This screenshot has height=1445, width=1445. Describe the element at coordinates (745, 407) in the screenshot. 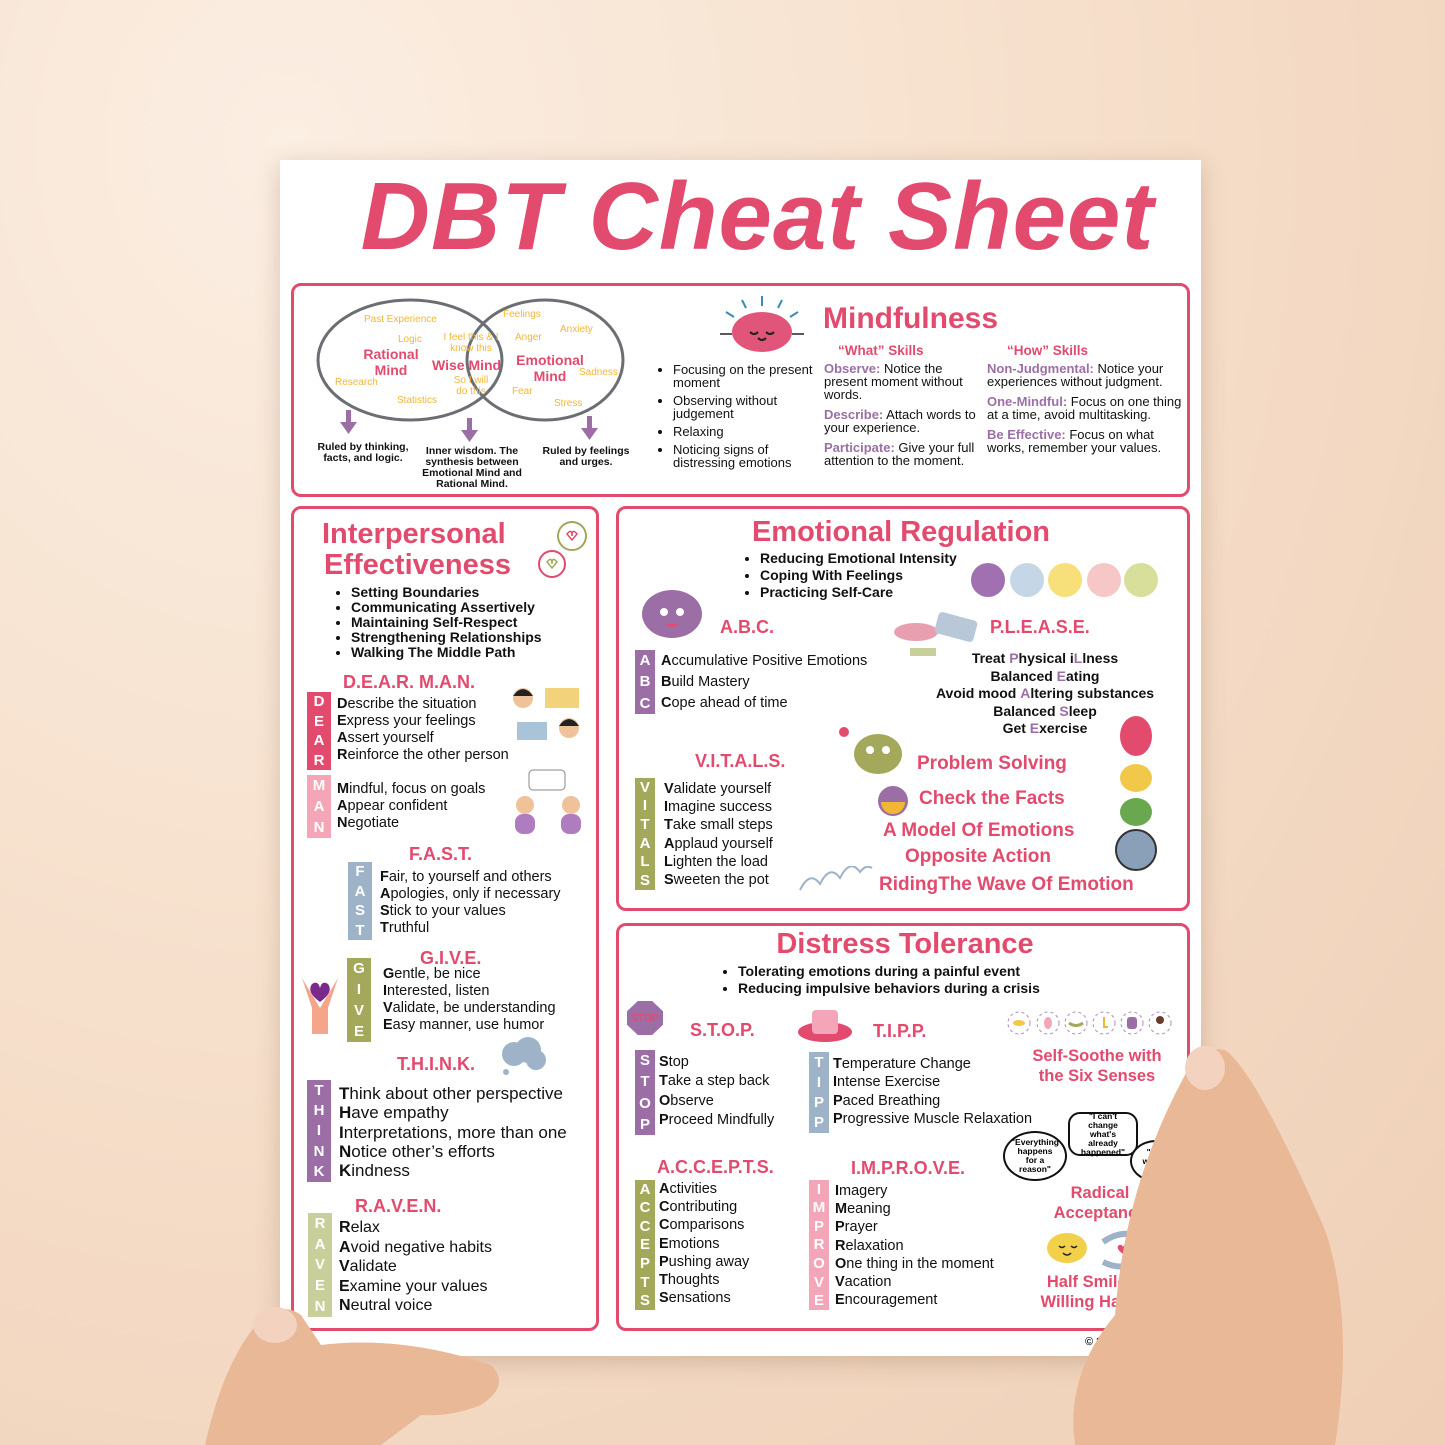

I see `bullet-item: Observing without judgement` at that location.